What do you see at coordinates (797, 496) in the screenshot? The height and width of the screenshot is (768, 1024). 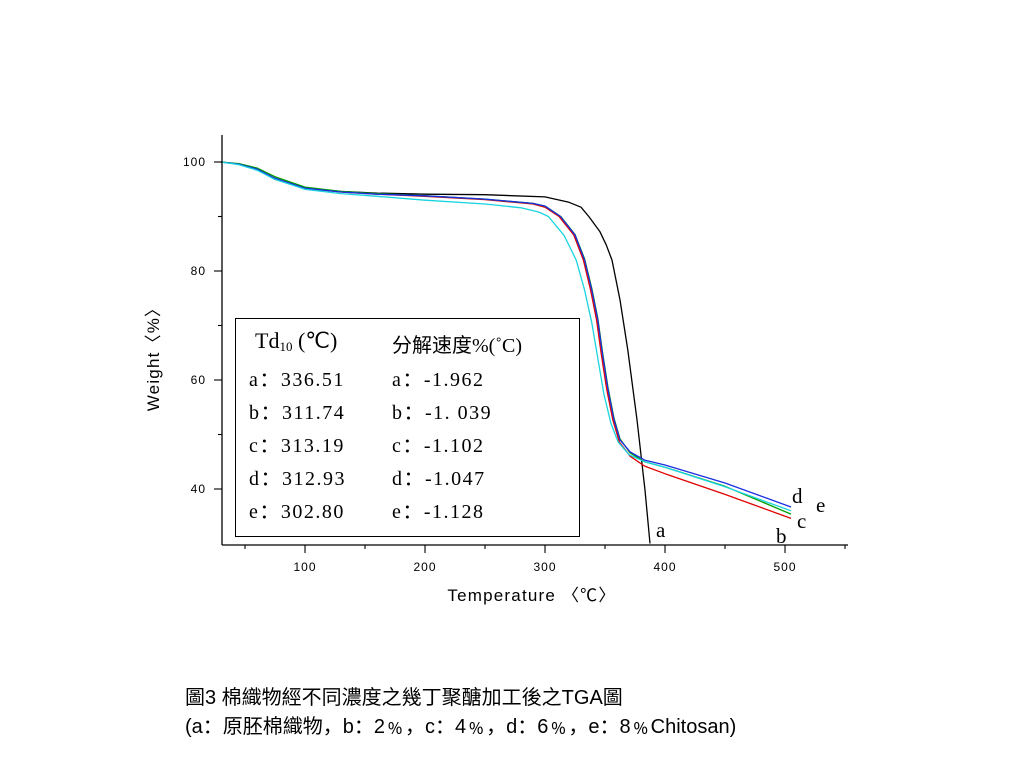 I see `curve-label-d: d` at bounding box center [797, 496].